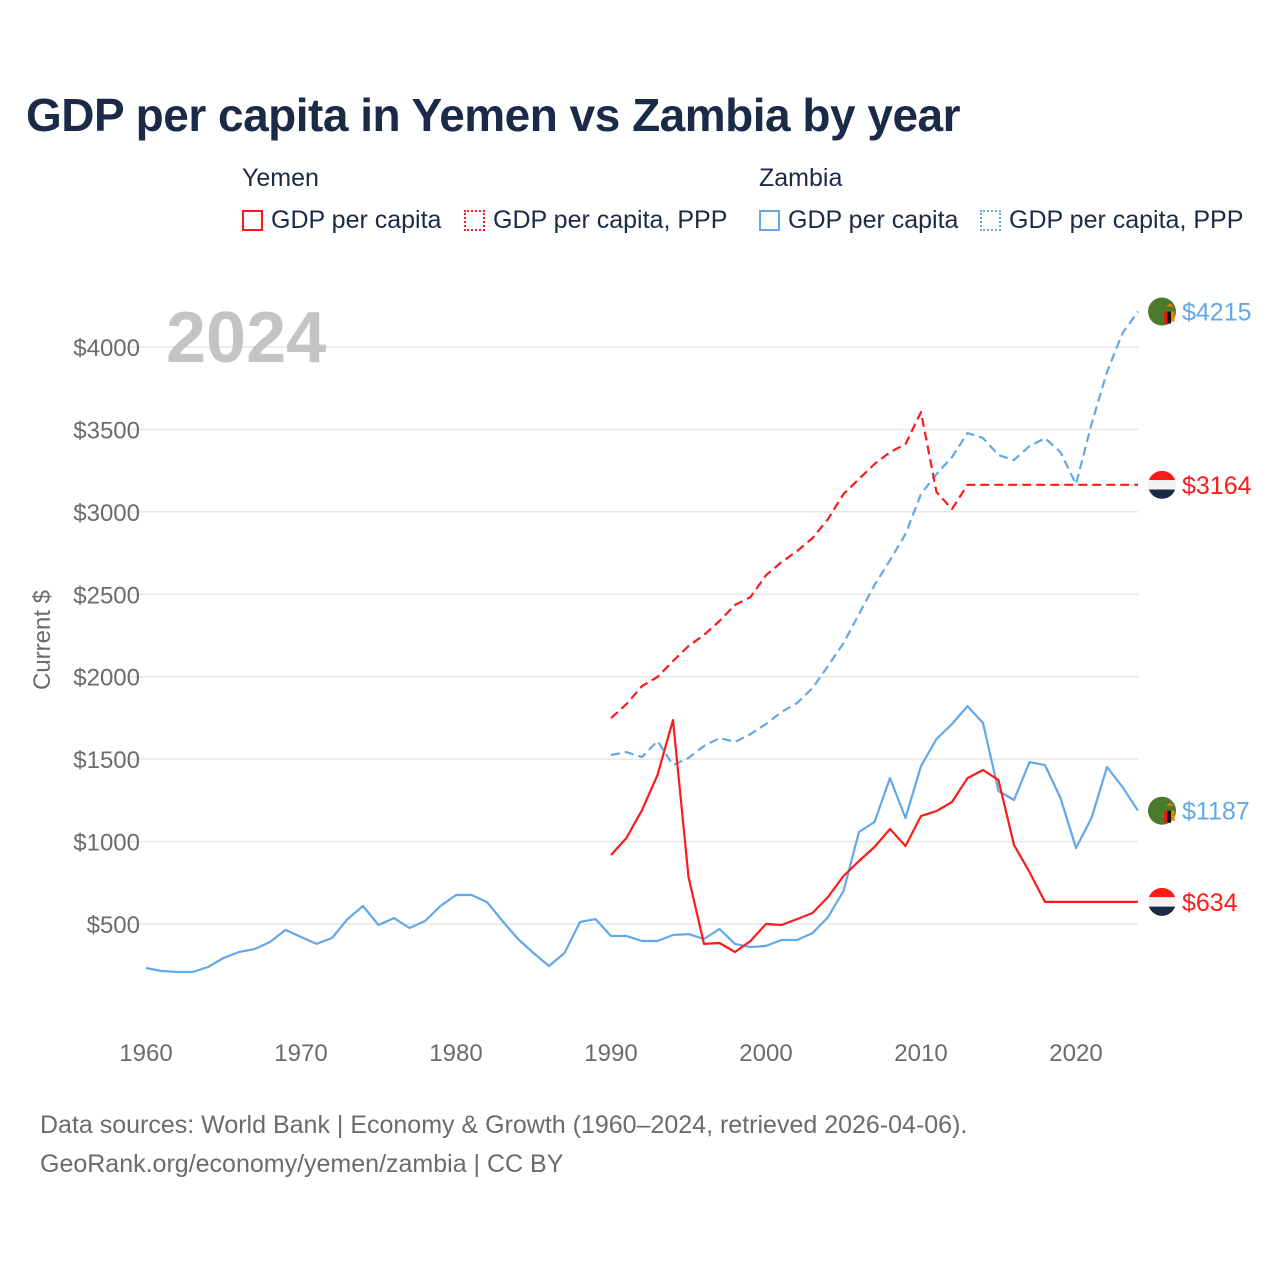 The image size is (1280, 1280). What do you see at coordinates (1210, 903) in the screenshot?
I see `end-value-label-yemen_gdp: $634` at bounding box center [1210, 903].